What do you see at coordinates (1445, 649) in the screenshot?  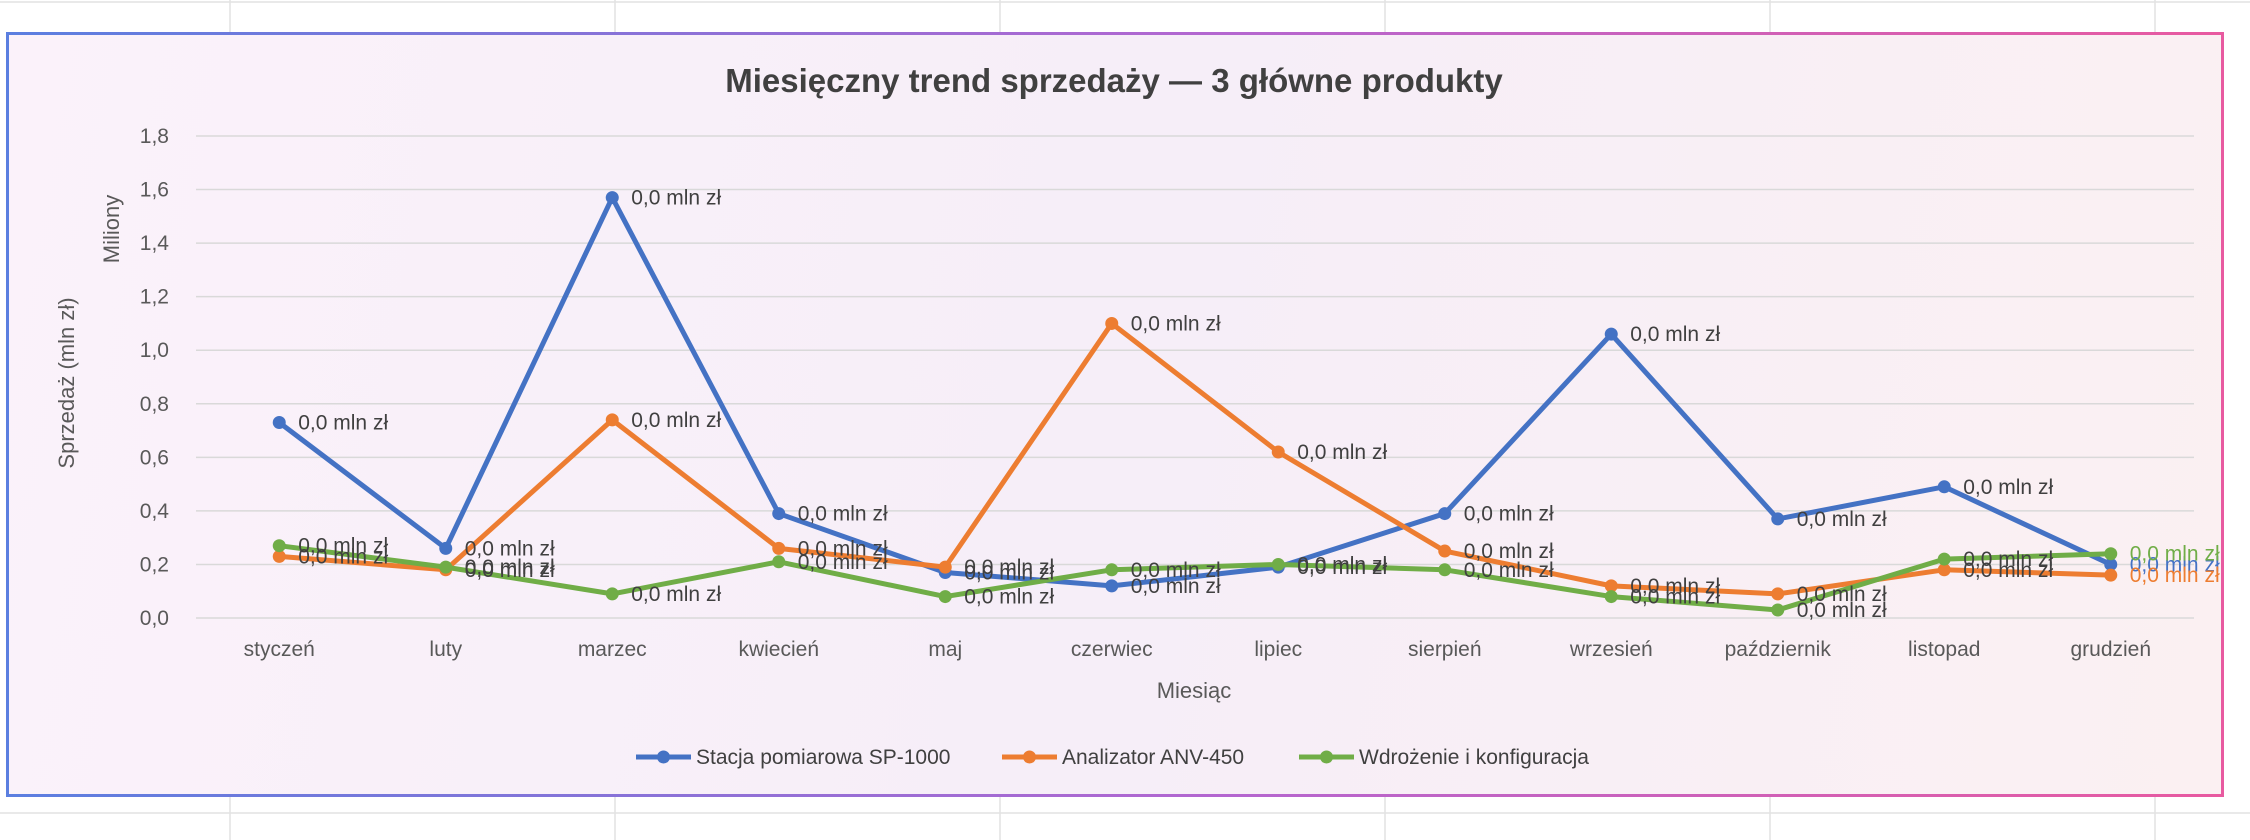 I see `x-tick-label: sierpień` at bounding box center [1445, 649].